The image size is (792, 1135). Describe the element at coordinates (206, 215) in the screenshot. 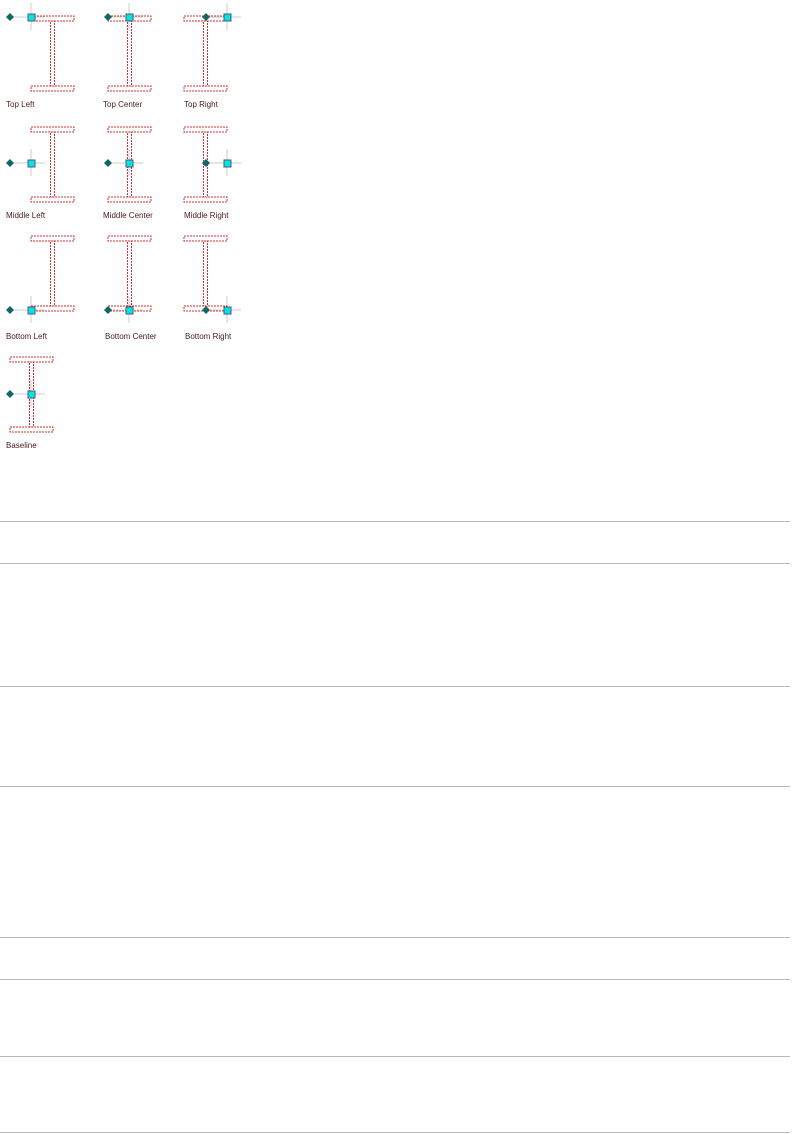

I see `label-middle-right: Middle Right` at that location.